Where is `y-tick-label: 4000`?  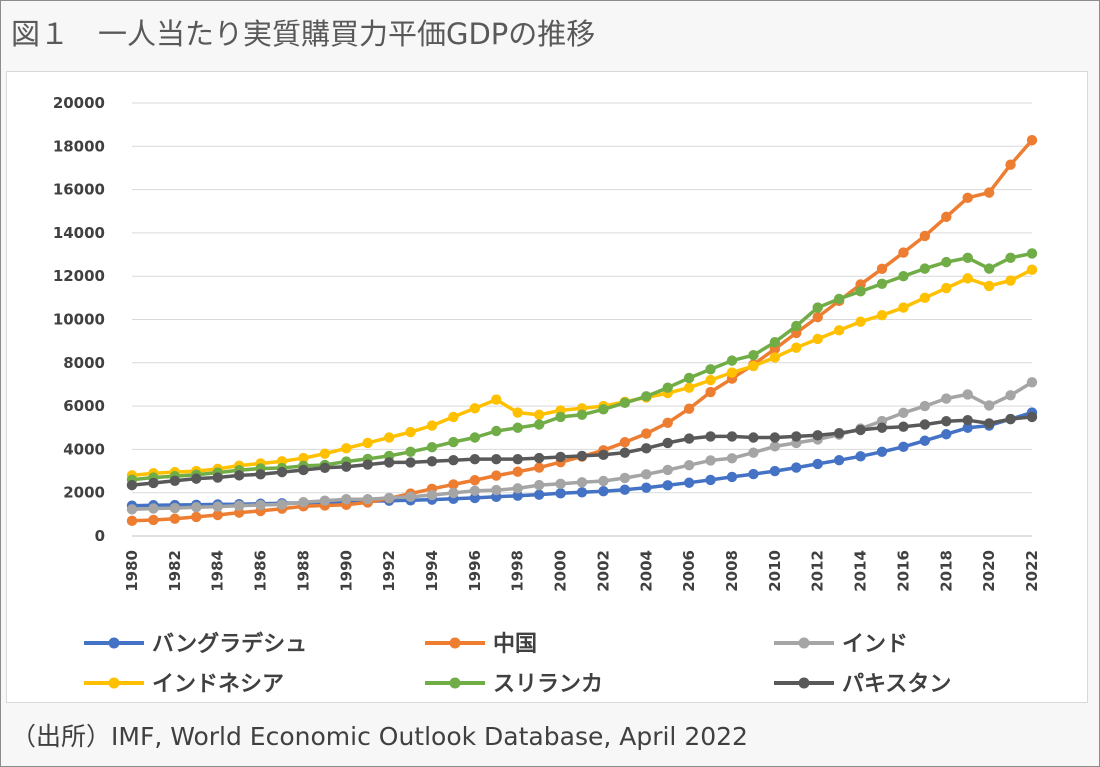 y-tick-label: 4000 is located at coordinates (84, 449).